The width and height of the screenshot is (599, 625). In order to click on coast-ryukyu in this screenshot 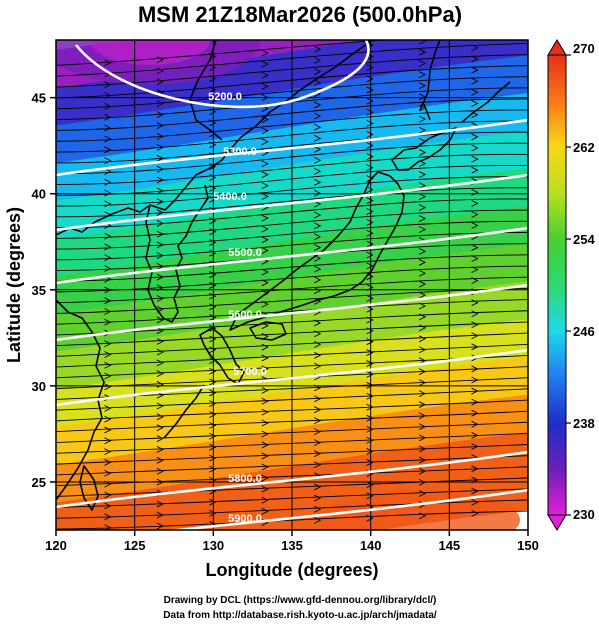, I will do `click(184, 411)`.